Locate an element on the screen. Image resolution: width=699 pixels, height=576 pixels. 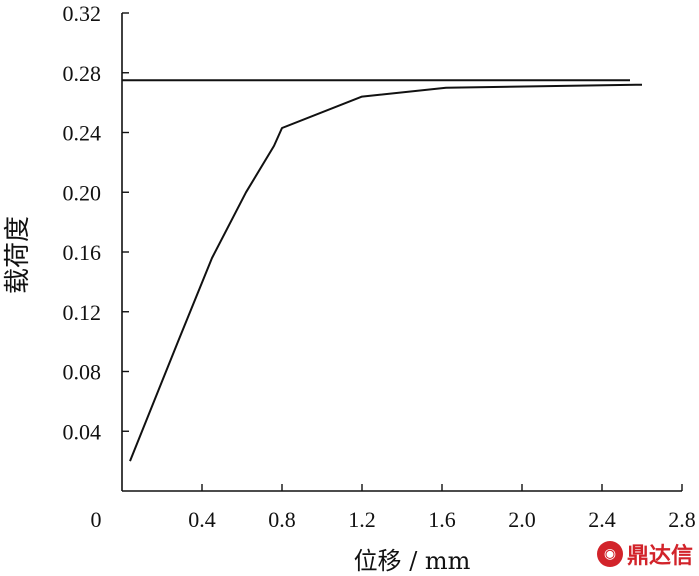
y-tick-label: 0.24 is located at coordinates (82, 133).